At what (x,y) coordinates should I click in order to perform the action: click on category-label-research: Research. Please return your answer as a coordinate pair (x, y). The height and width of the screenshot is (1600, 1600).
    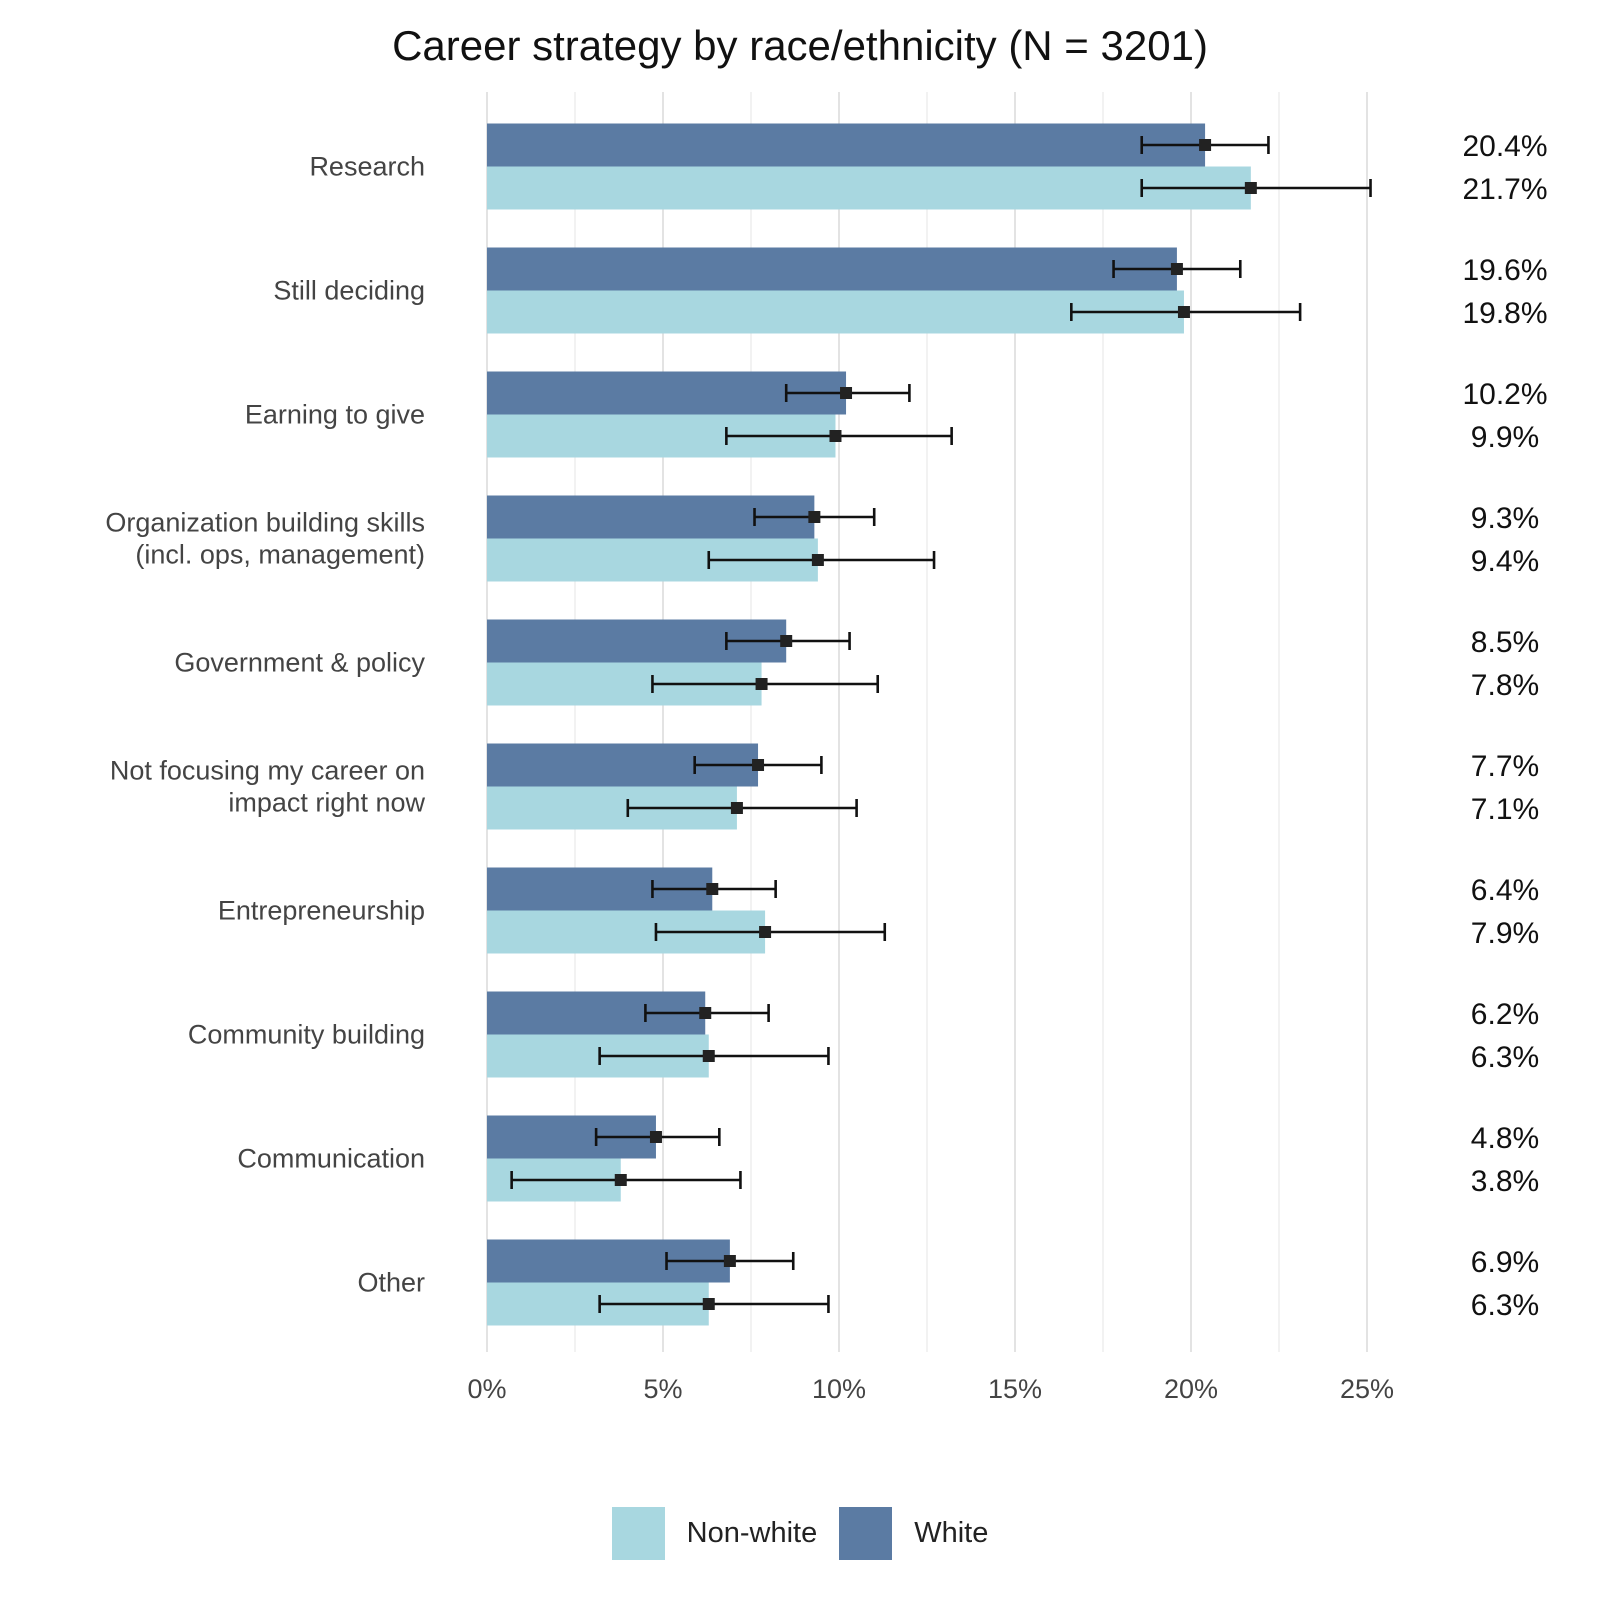
    Looking at the image, I should click on (367, 167).